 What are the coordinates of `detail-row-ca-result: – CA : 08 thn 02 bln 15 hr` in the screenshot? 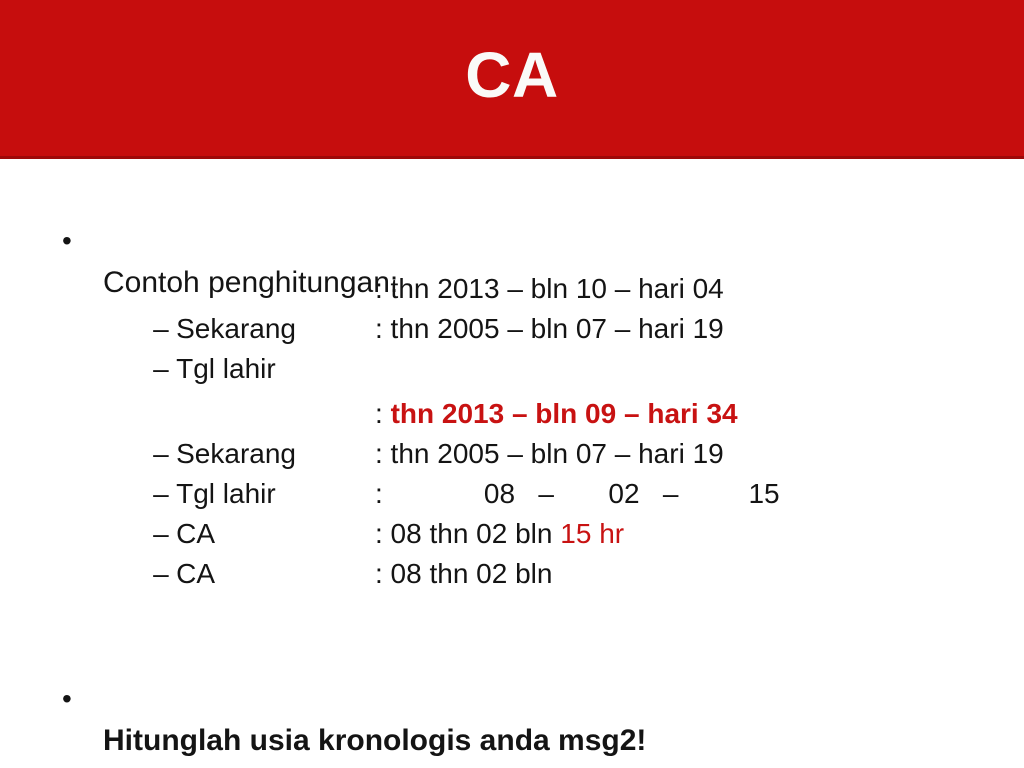 It's located at (512, 551).